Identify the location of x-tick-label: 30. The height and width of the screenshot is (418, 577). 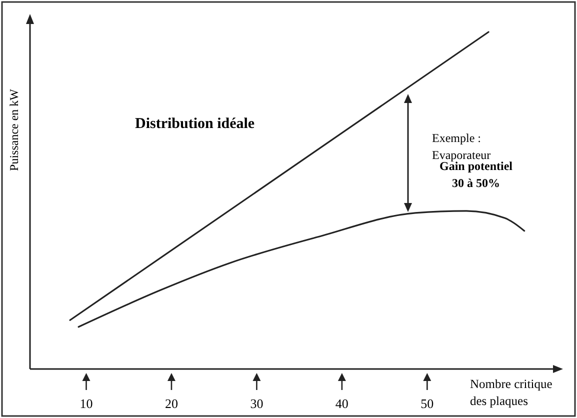
(257, 403).